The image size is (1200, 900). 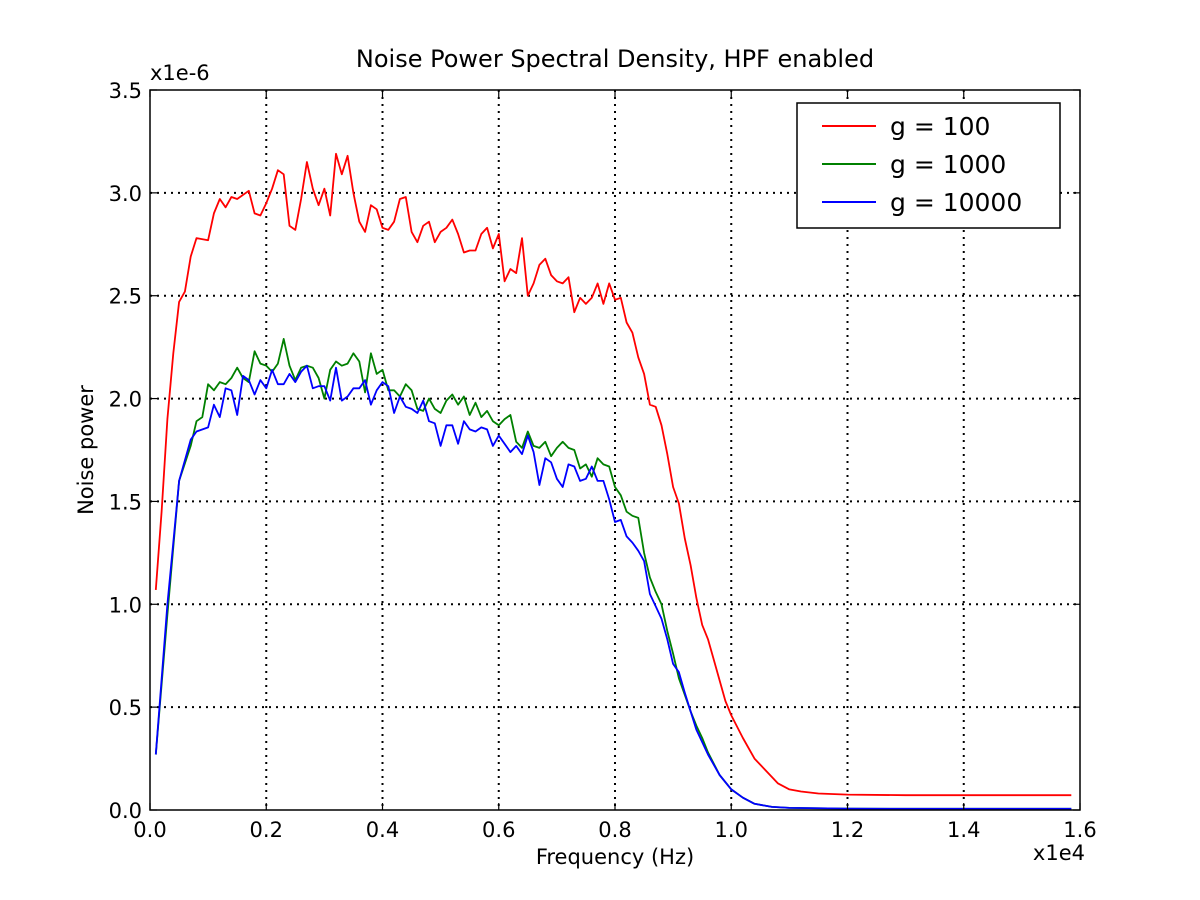 What do you see at coordinates (180, 73) in the screenshot?
I see `y-offset-label: x1e-6` at bounding box center [180, 73].